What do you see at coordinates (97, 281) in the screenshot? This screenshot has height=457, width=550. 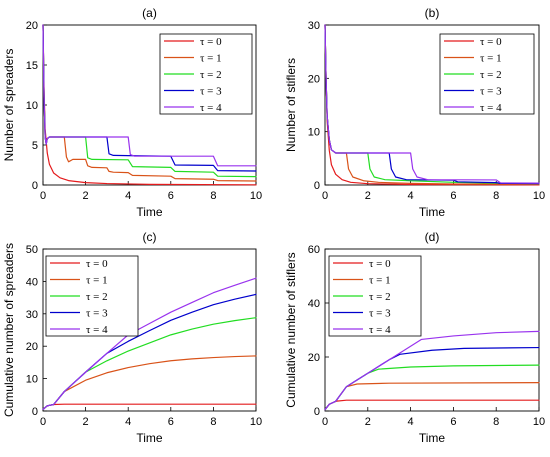 I see `panel-c-legend-label-1: τ = 1` at bounding box center [97, 281].